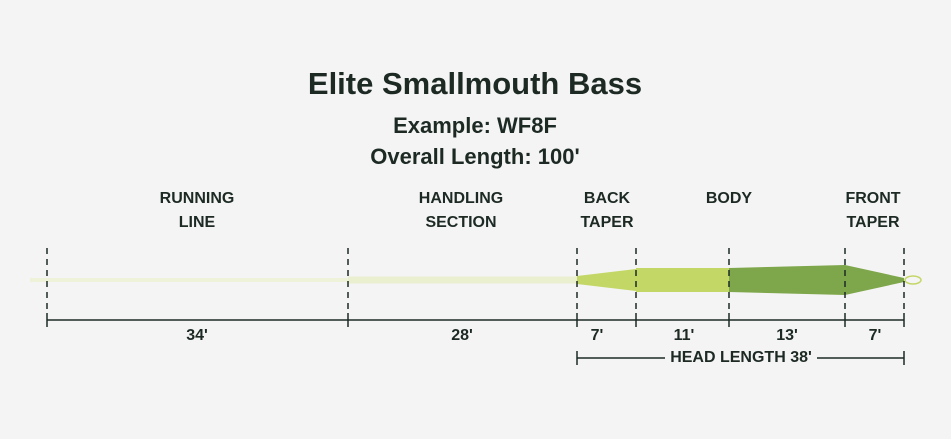 This screenshot has width=951, height=439. Describe the element at coordinates (474, 156) in the screenshot. I see `overall-length: Overall Length: 100'` at that location.